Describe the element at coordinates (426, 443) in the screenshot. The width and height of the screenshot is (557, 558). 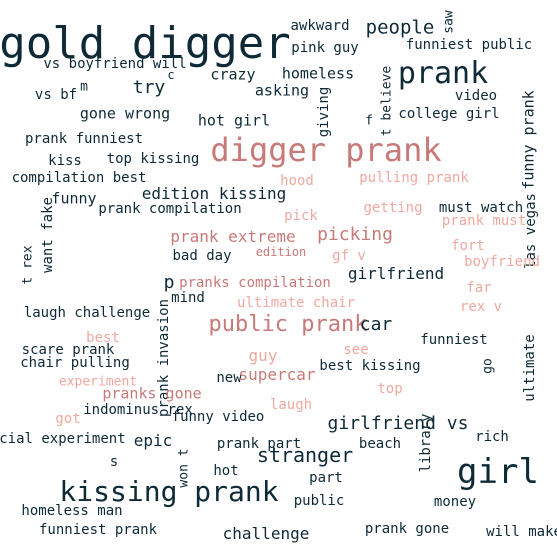
I see `cloud-word: library` at that location.